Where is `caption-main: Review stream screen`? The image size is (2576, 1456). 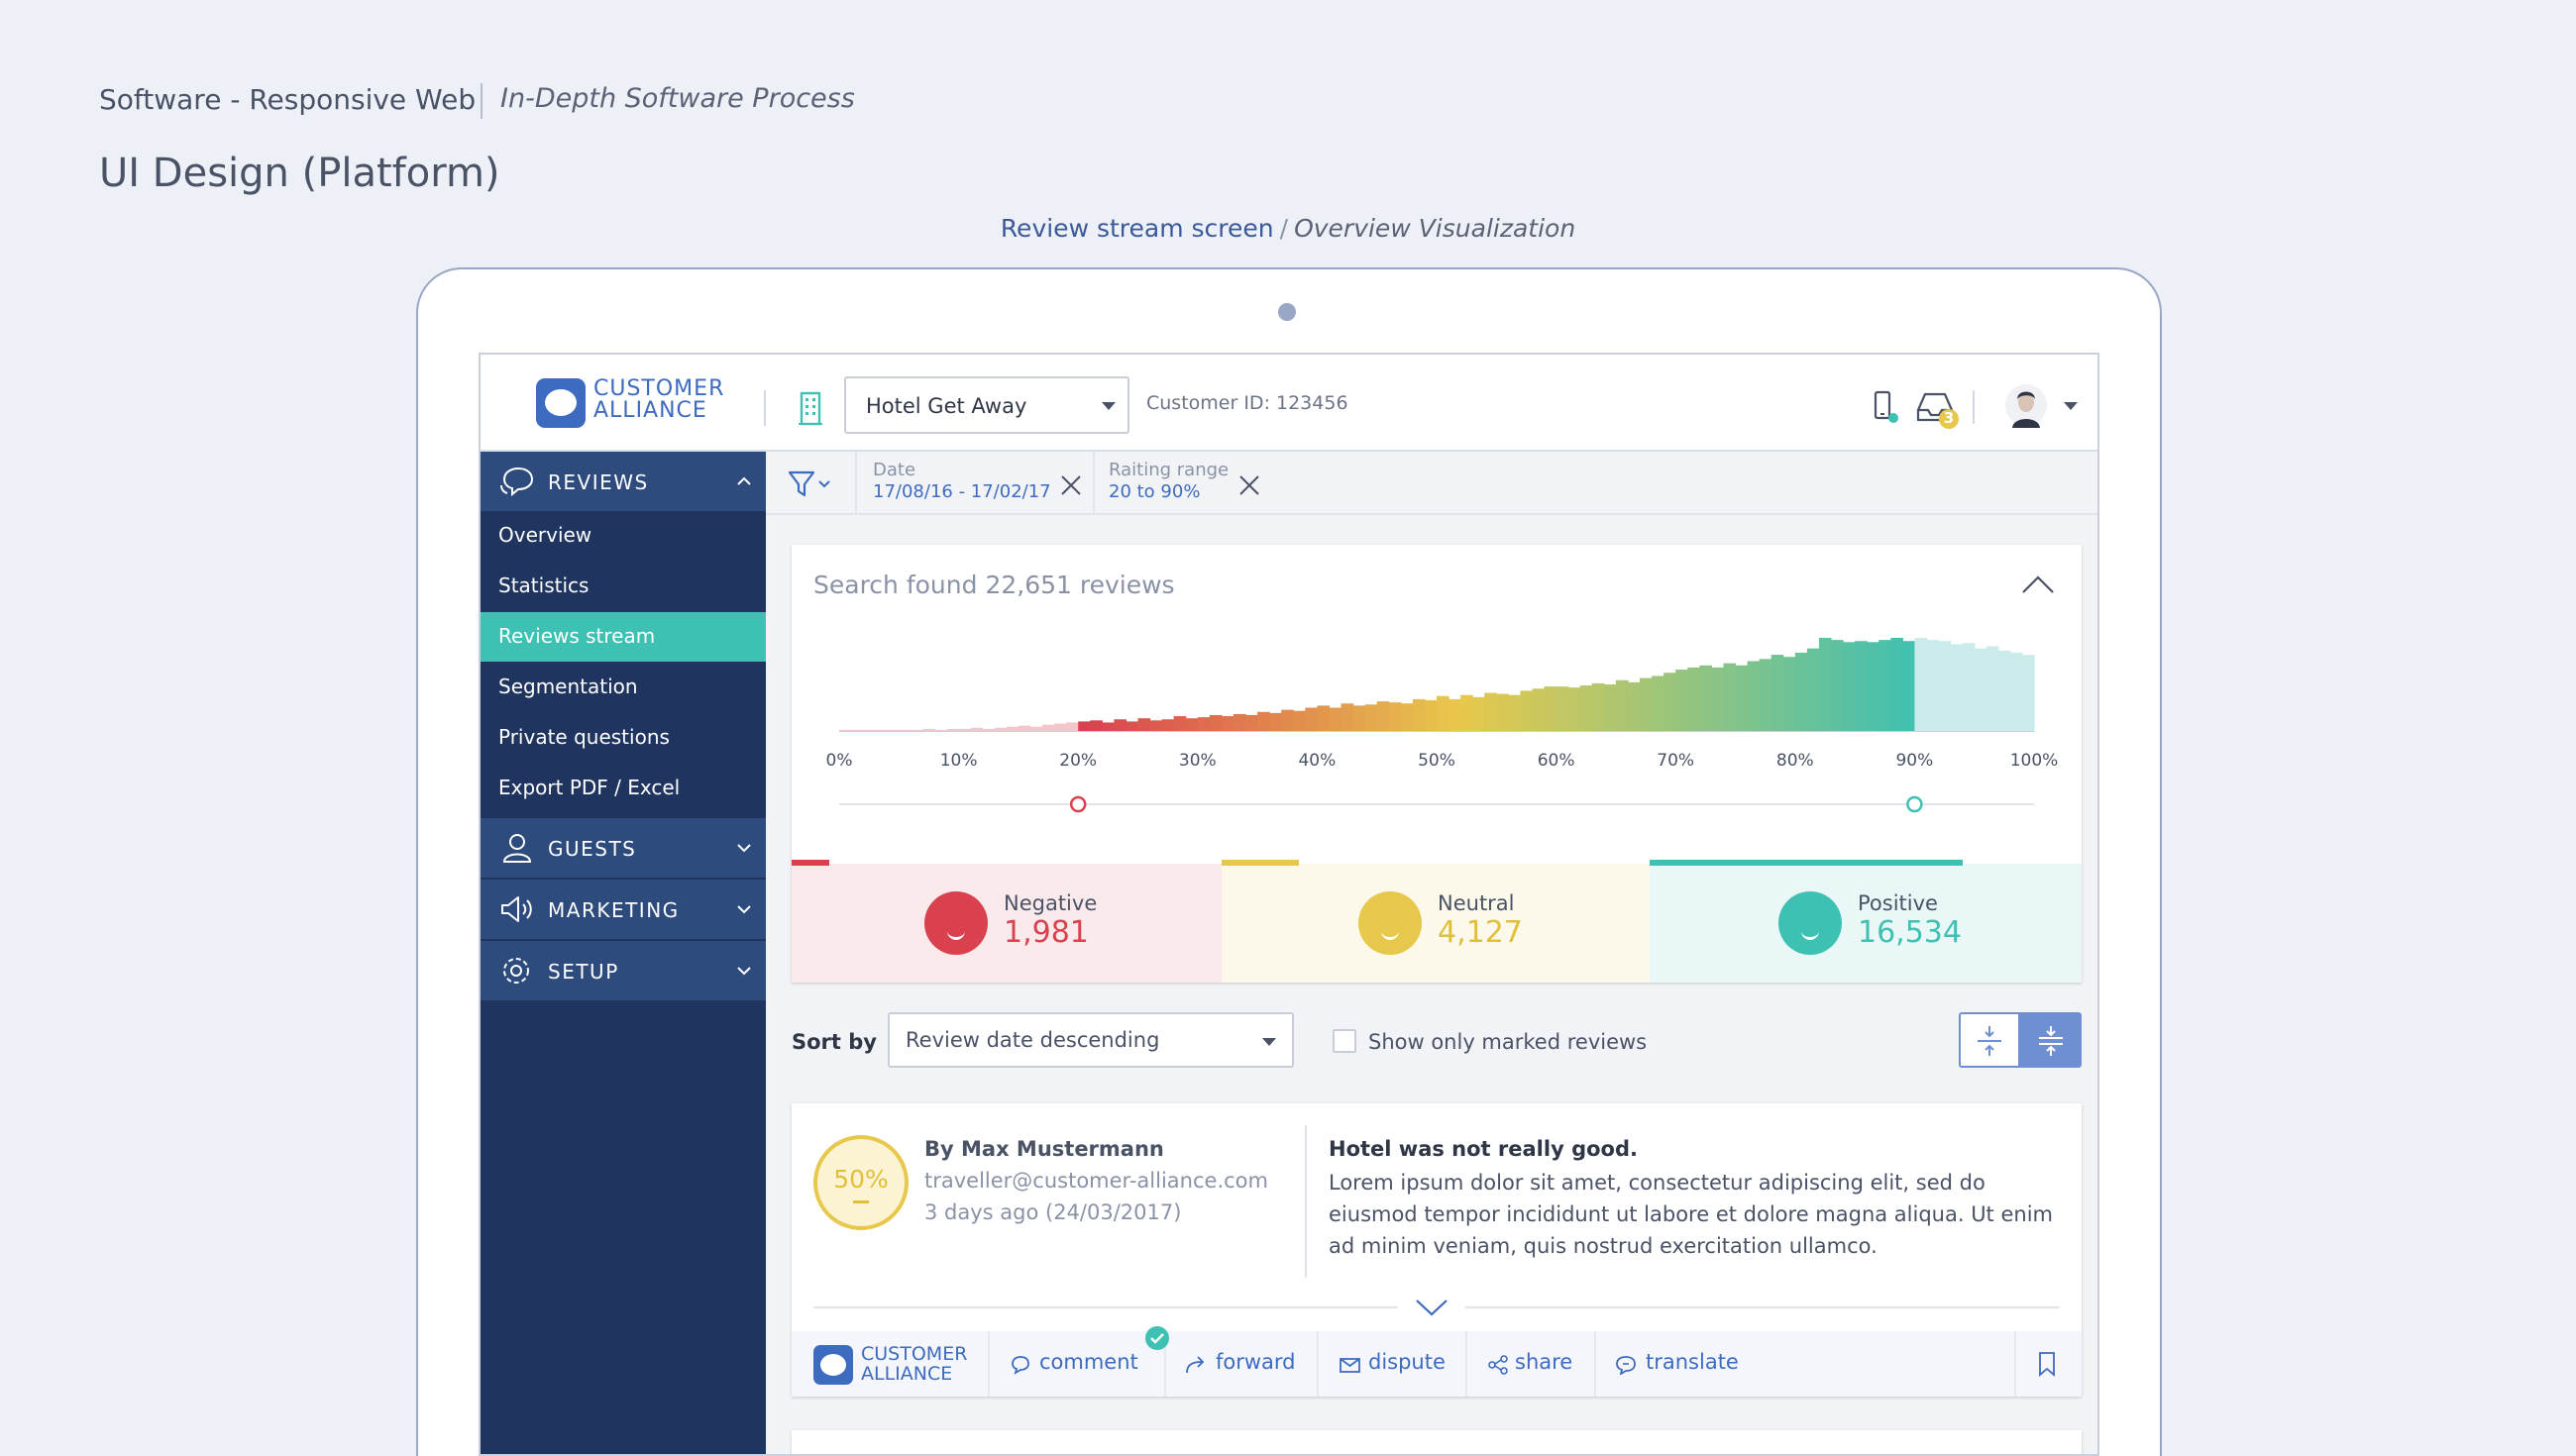
caption-main: Review stream screen is located at coordinates (1137, 228).